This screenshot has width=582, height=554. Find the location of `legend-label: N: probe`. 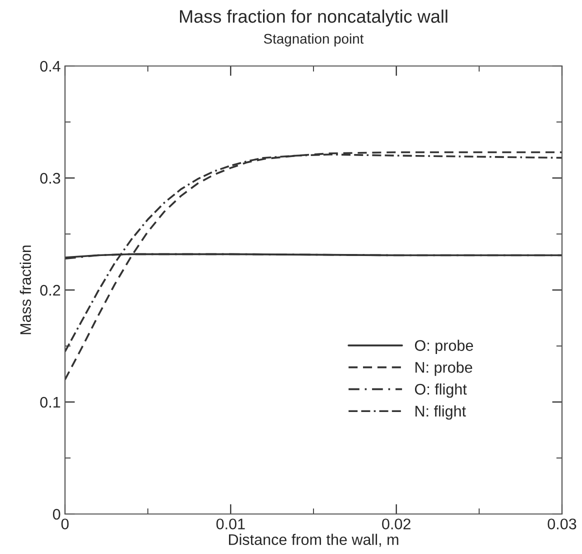

legend-label: N: probe is located at coordinates (444, 369).